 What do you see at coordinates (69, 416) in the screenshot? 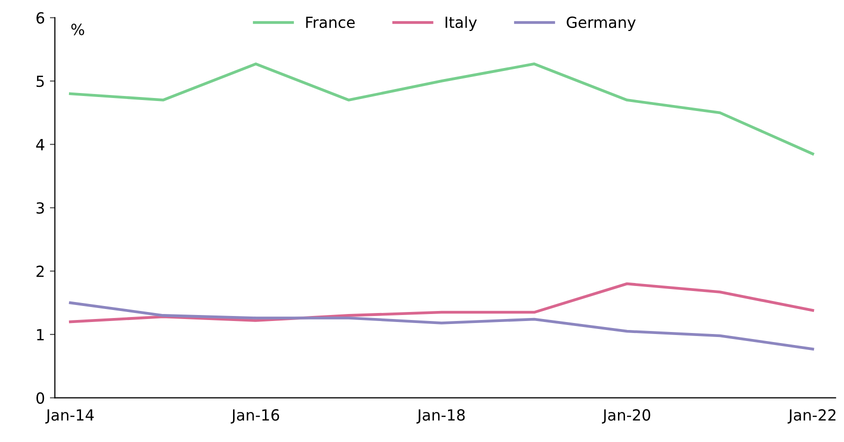
I see `x-tick-label: Jan-14` at bounding box center [69, 416].